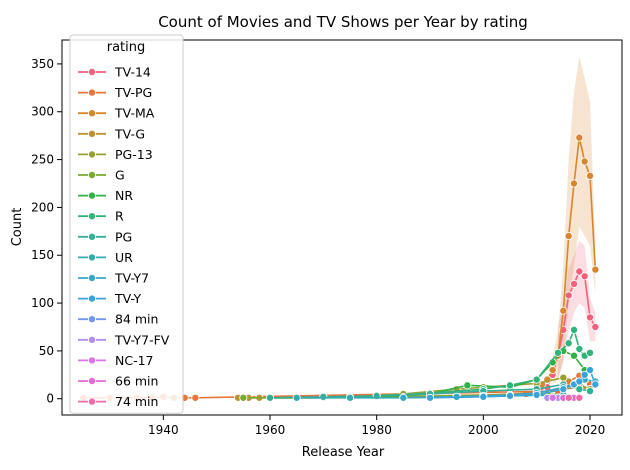  Describe the element at coordinates (131, 278) in the screenshot. I see `legend-item-label: TV-Y7` at that location.